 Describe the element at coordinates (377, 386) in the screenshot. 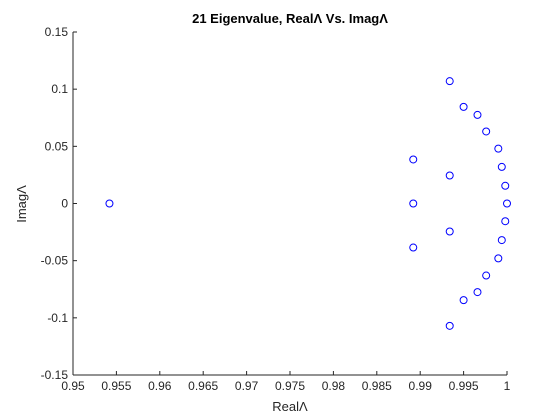

I see `x-tick-label: 0.985` at that location.